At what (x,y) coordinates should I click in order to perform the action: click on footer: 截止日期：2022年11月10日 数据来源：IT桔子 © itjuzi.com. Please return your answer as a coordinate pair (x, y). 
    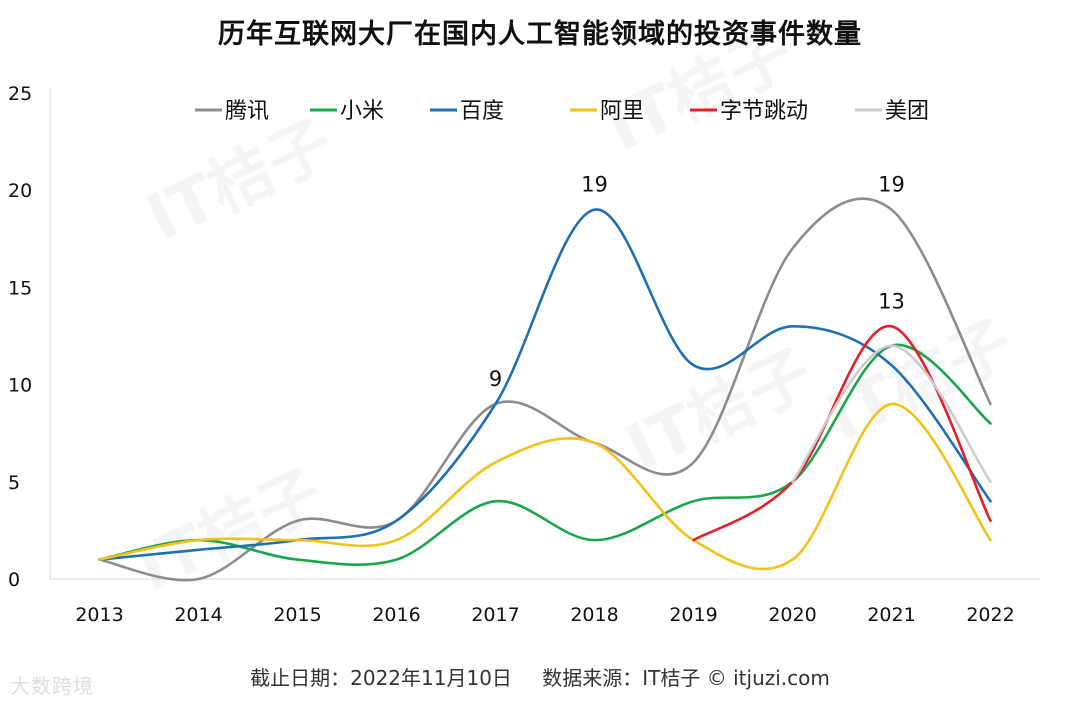
    Looking at the image, I should click on (540, 676).